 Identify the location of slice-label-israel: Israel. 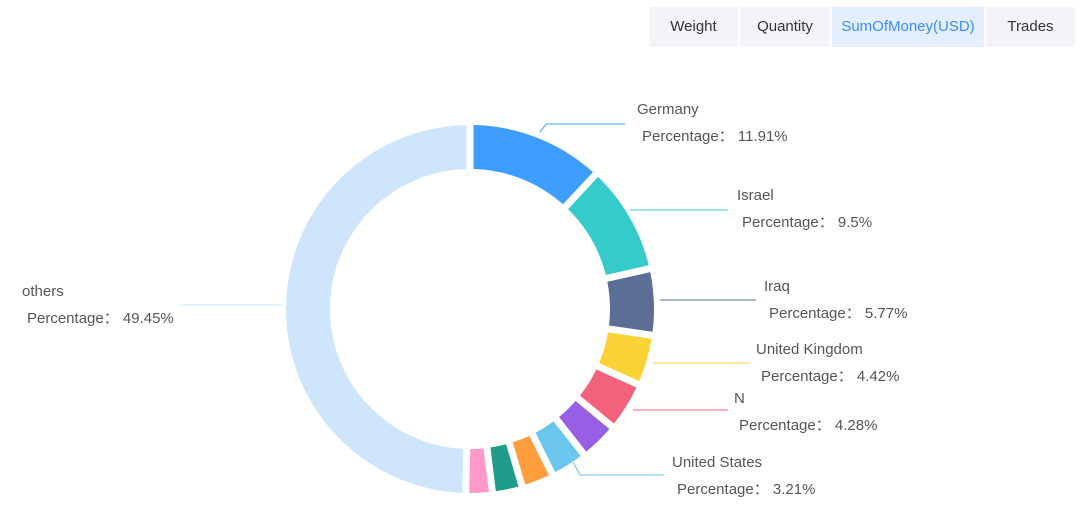
(755, 195).